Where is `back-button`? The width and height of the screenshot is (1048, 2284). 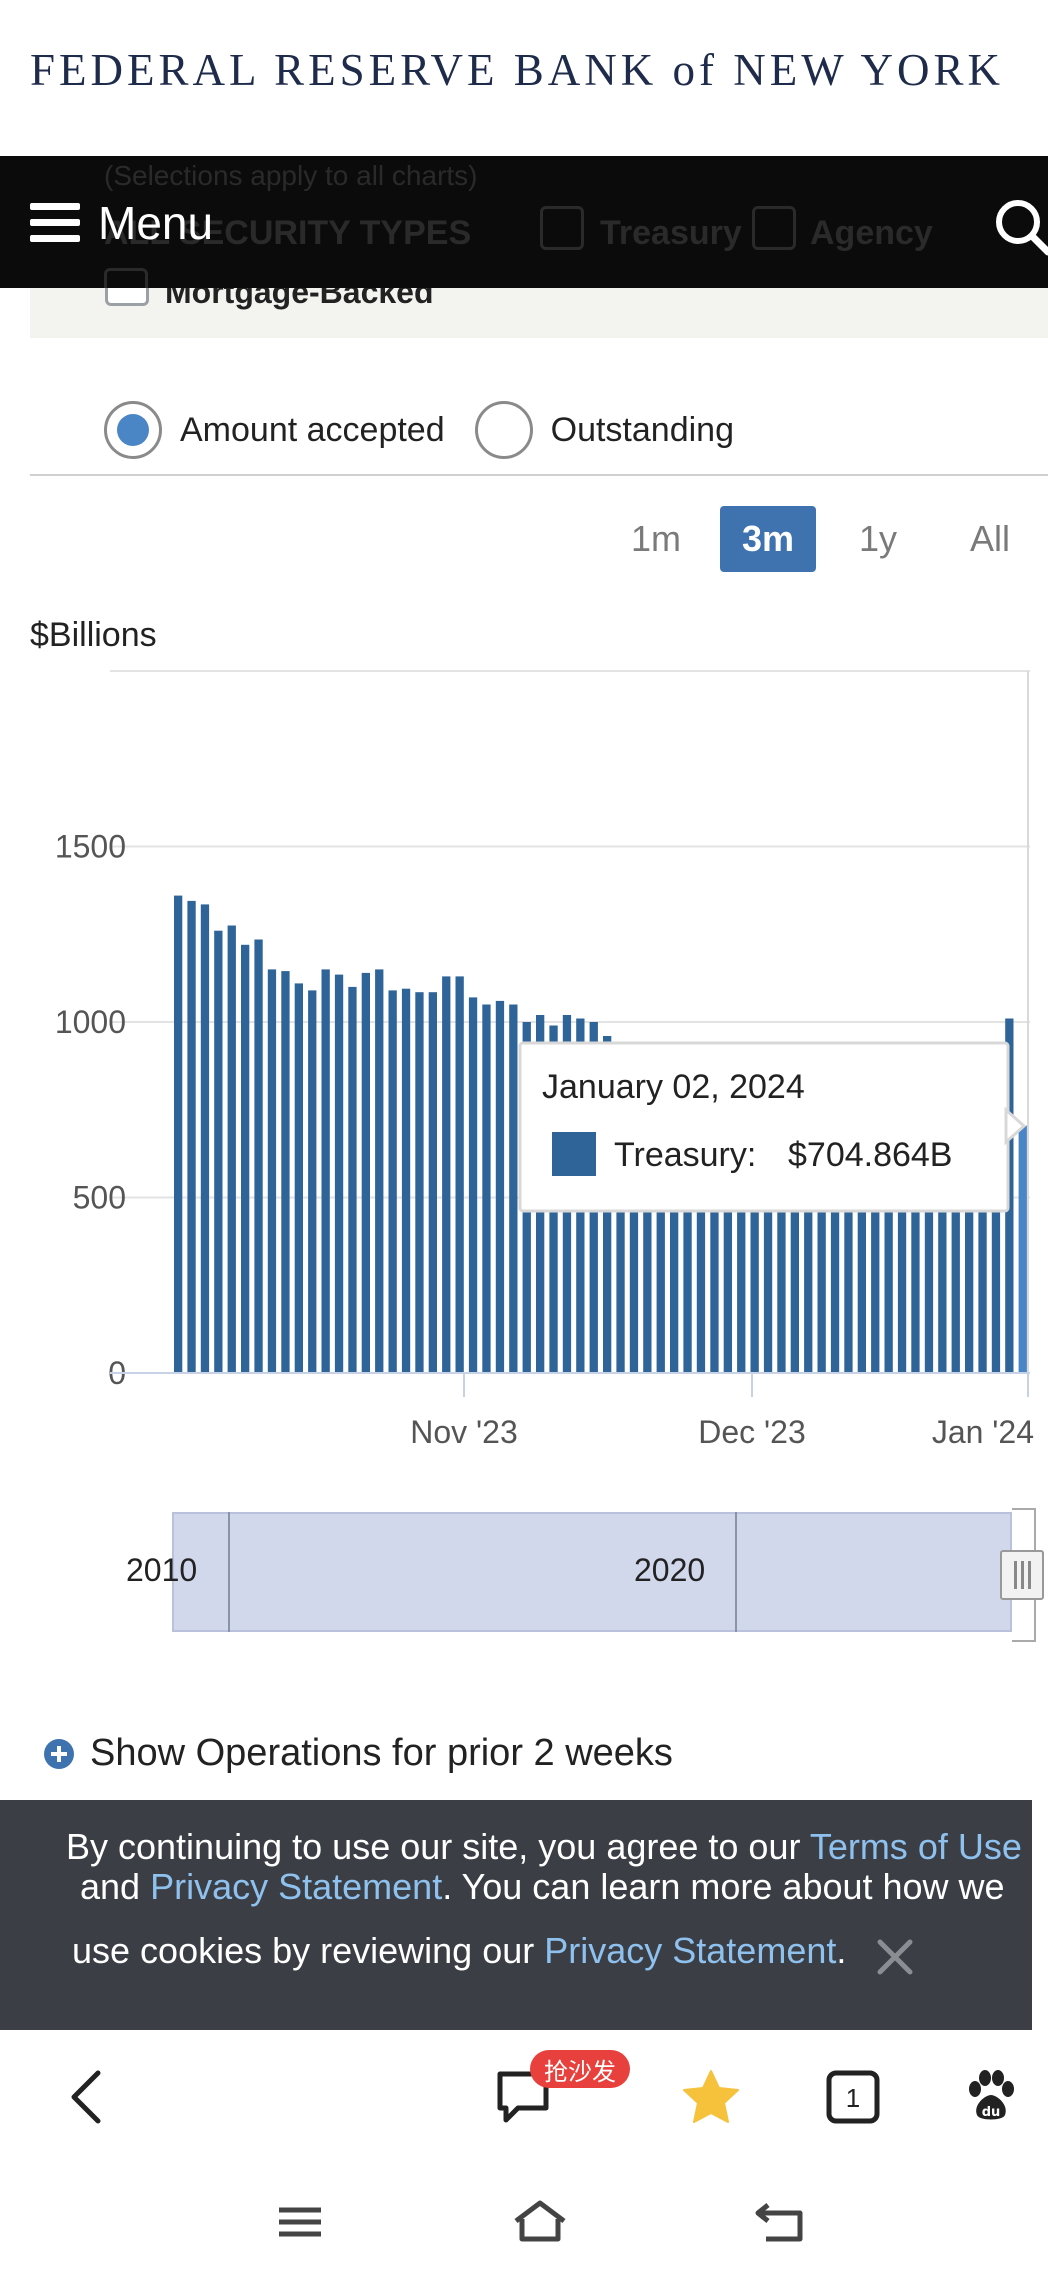
back-button is located at coordinates (87, 2097).